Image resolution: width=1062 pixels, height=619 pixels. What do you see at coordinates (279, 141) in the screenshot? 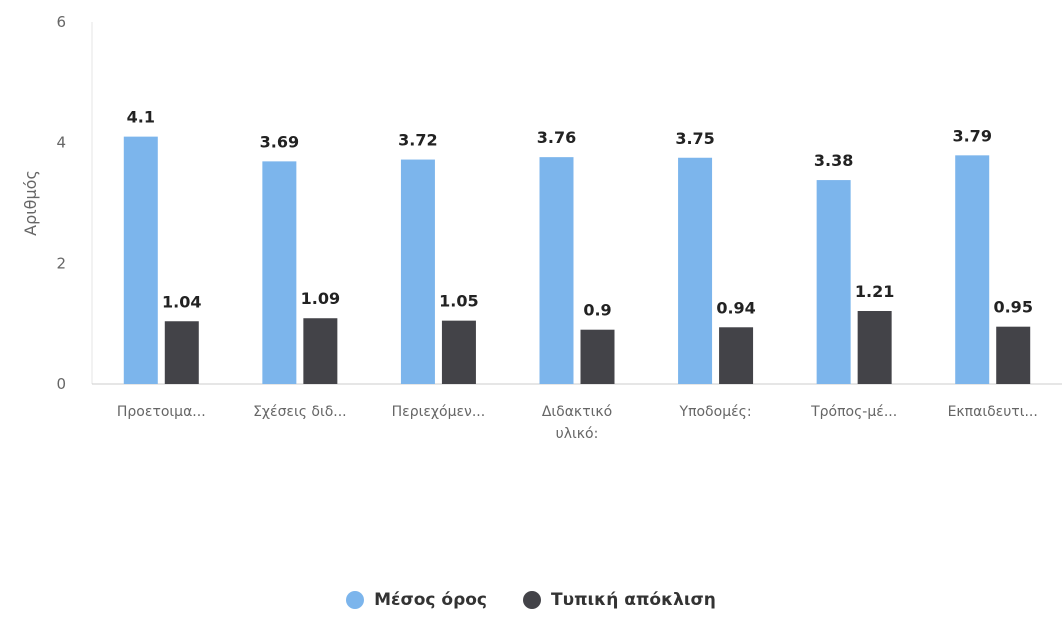
I see `data-label: 3.69` at bounding box center [279, 141].